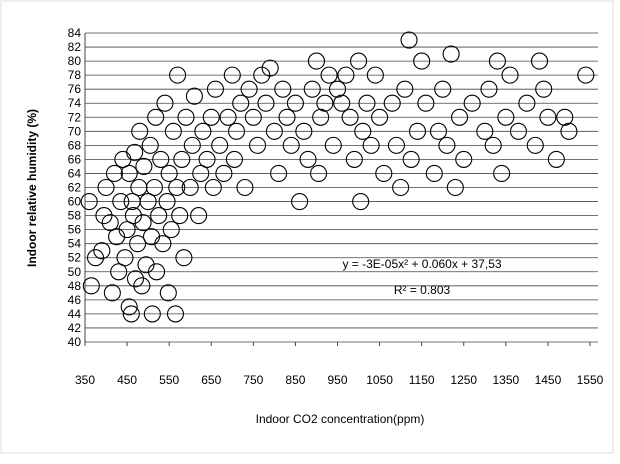 The image size is (620, 464). What do you see at coordinates (422, 290) in the screenshot?
I see `r-squared: R² = 0.803` at bounding box center [422, 290].